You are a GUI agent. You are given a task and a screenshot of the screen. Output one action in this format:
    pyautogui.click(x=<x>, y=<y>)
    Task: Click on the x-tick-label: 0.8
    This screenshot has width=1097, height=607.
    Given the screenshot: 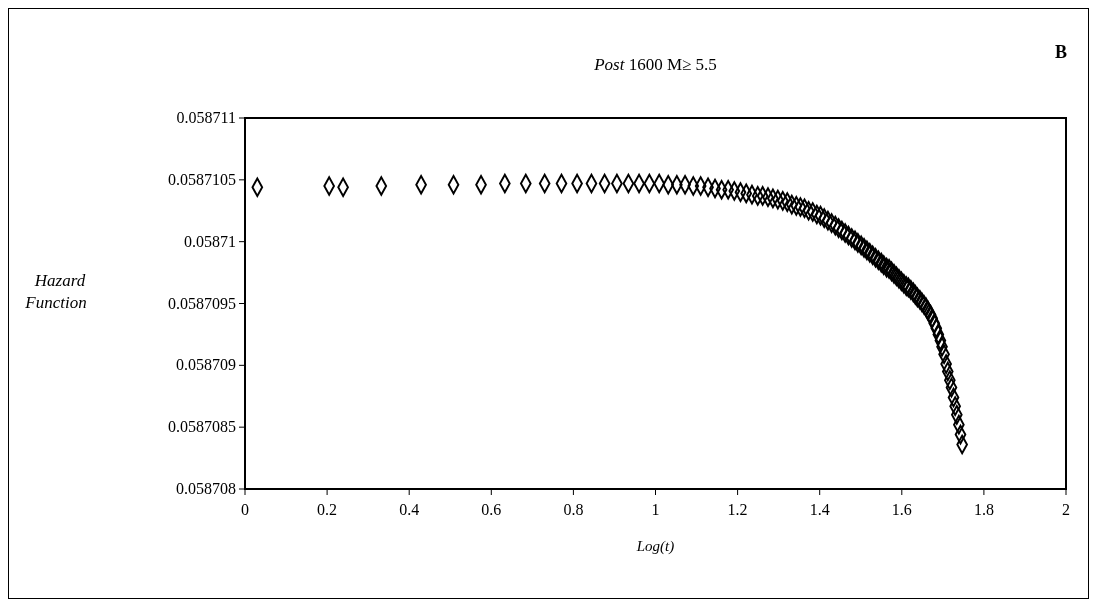 What is the action you would take?
    pyautogui.click(x=573, y=509)
    